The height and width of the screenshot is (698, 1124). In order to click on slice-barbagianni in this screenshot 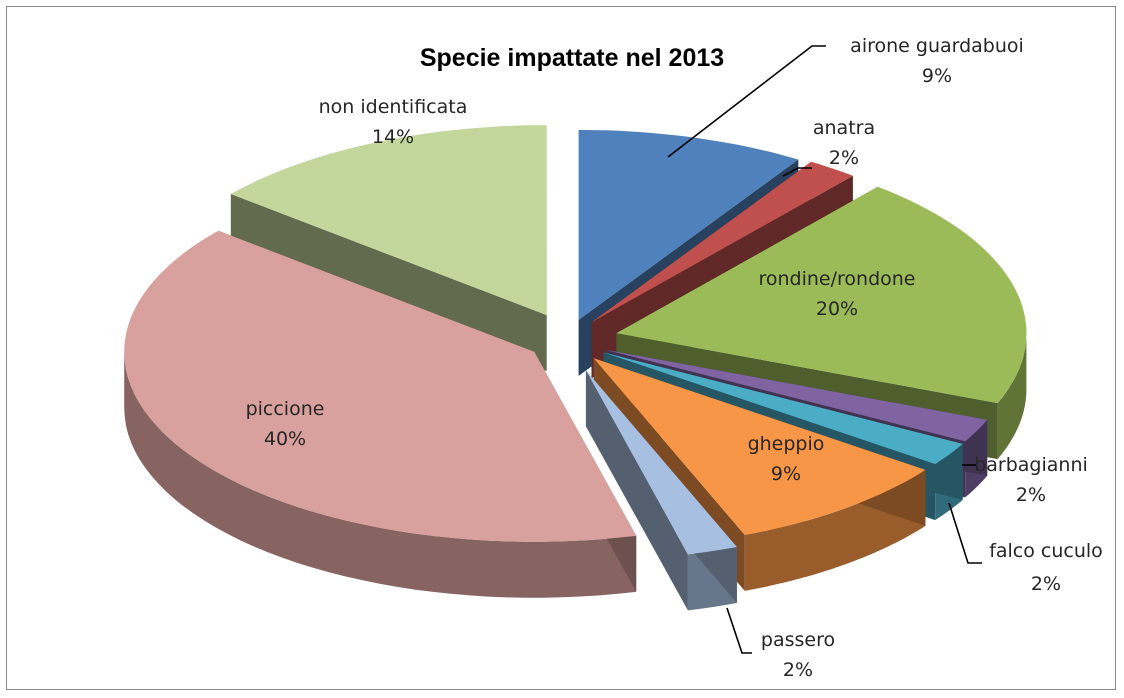, I will do `click(797, 395)`.